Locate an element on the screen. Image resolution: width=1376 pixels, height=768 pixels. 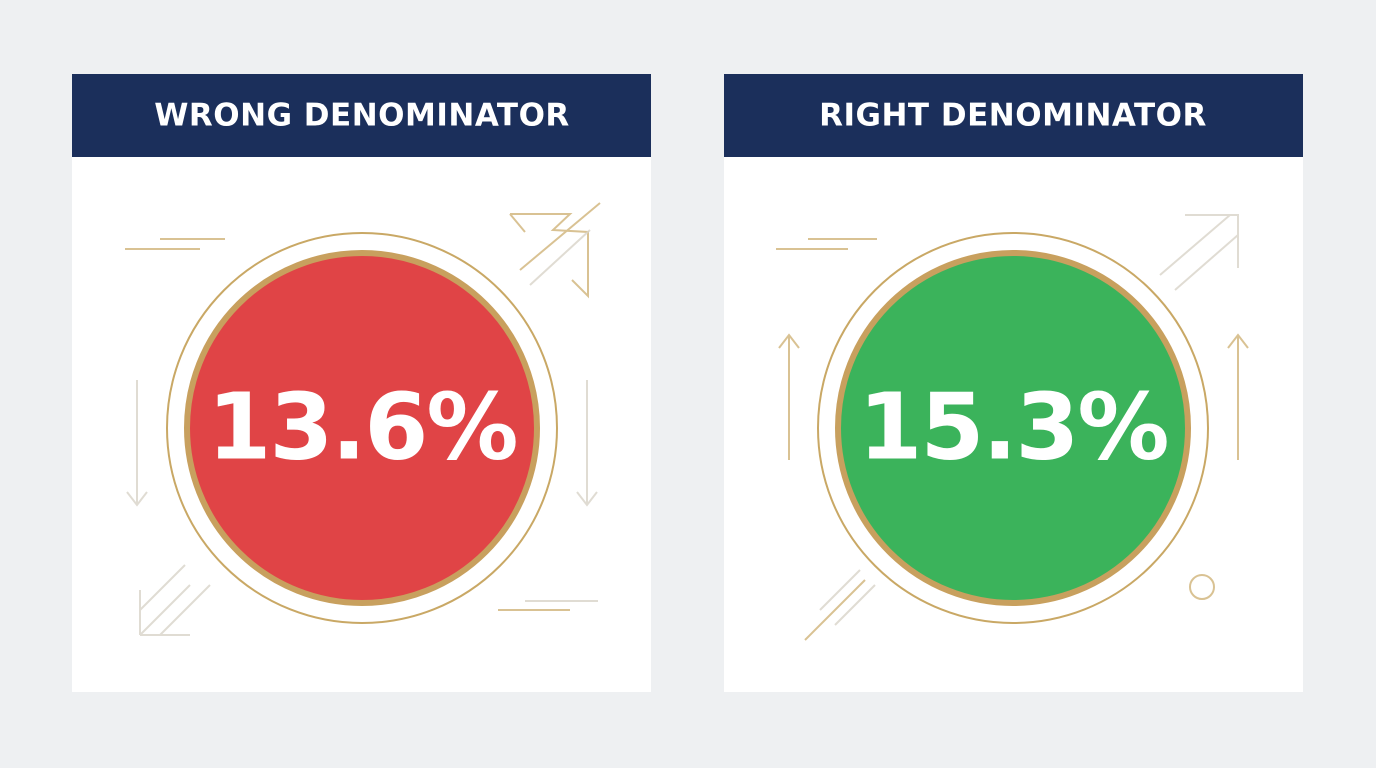
card-title: RIGHT DENOMINATOR is located at coordinates (1013, 116).